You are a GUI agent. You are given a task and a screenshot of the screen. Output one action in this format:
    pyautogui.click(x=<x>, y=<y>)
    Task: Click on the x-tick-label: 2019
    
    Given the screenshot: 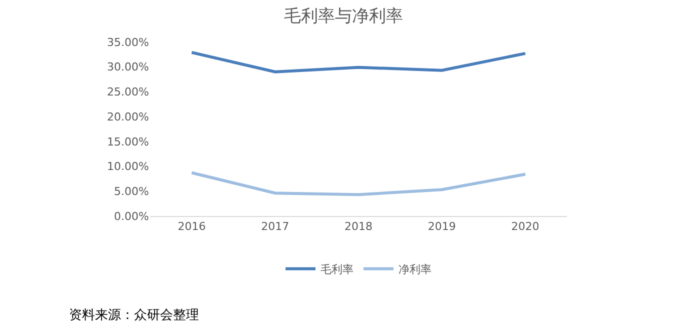 What is the action you would take?
    pyautogui.click(x=442, y=227)
    